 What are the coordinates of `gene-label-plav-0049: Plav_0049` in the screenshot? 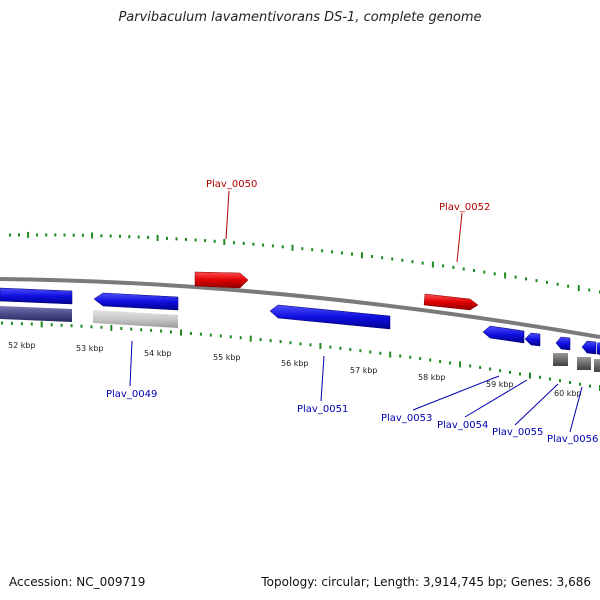 It's located at (131, 394).